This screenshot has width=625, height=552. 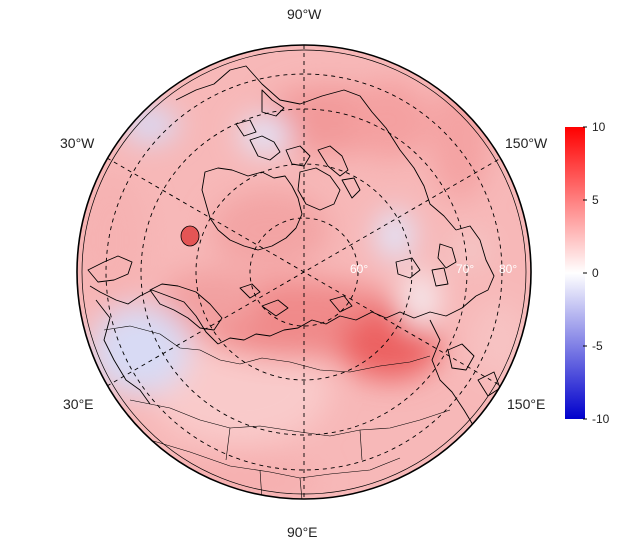 I want to click on lon-label-upper-right: 150°W, so click(x=526, y=143).